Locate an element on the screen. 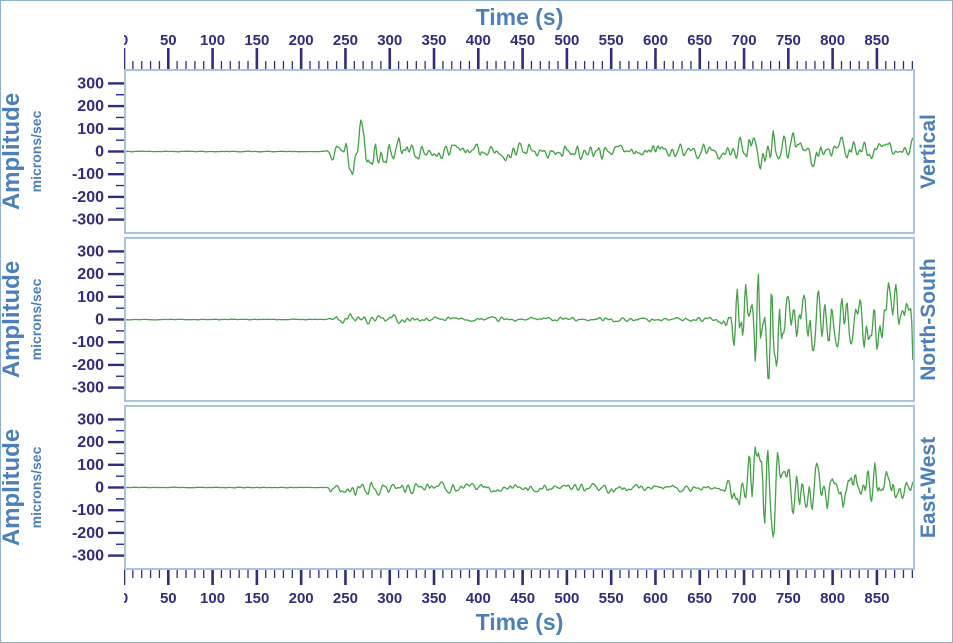 Image resolution: width=953 pixels, height=643 pixels. bottom-title-row: Time (s) is located at coordinates (476, 622).